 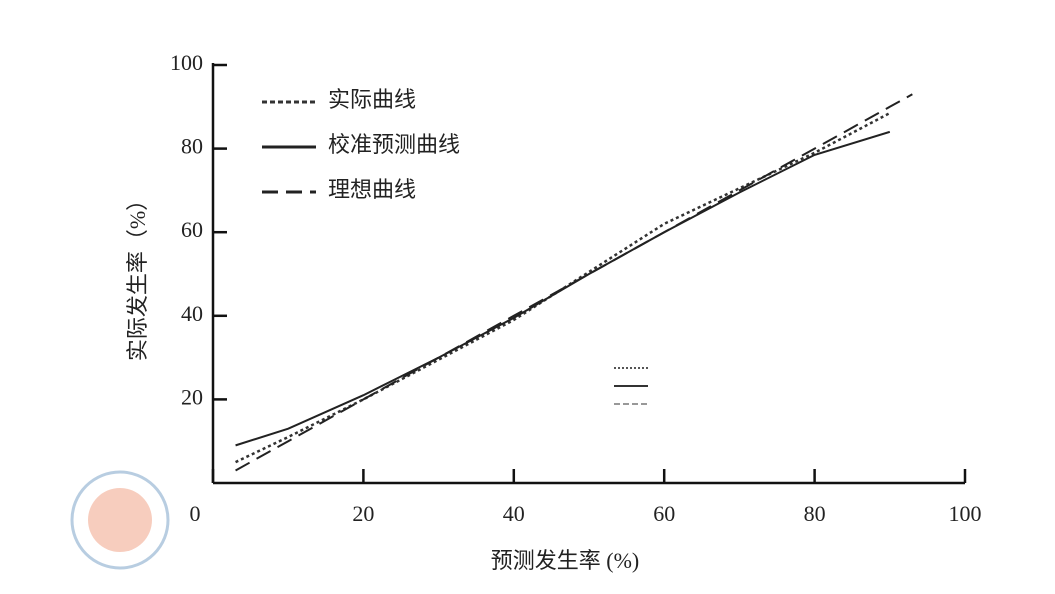 I want to click on legend-copy, so click(x=631, y=386).